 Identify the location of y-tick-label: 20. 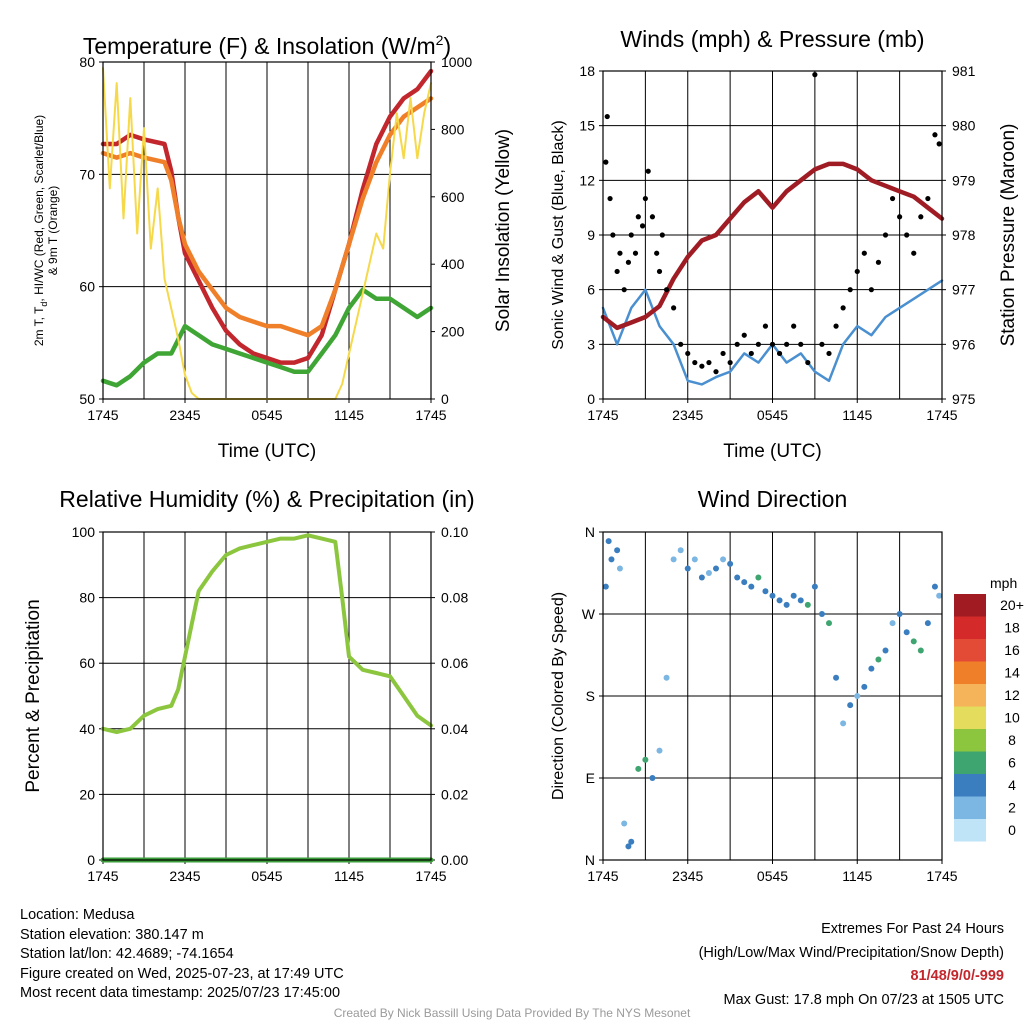
(87, 794).